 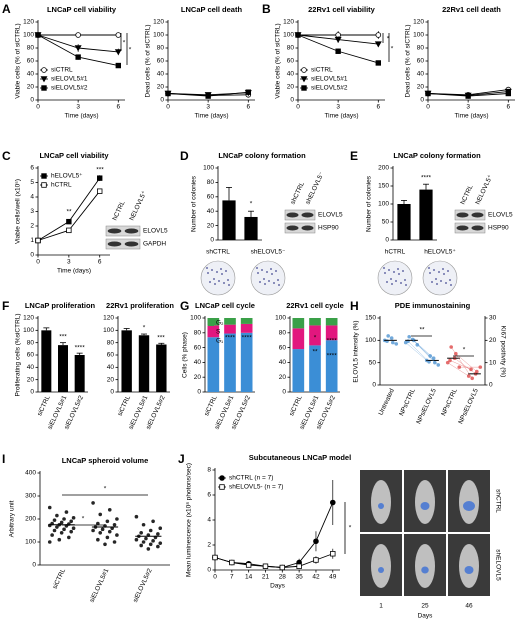 What do you see at coordinates (184, 156) in the screenshot?
I see `panel-label: D` at bounding box center [184, 156].